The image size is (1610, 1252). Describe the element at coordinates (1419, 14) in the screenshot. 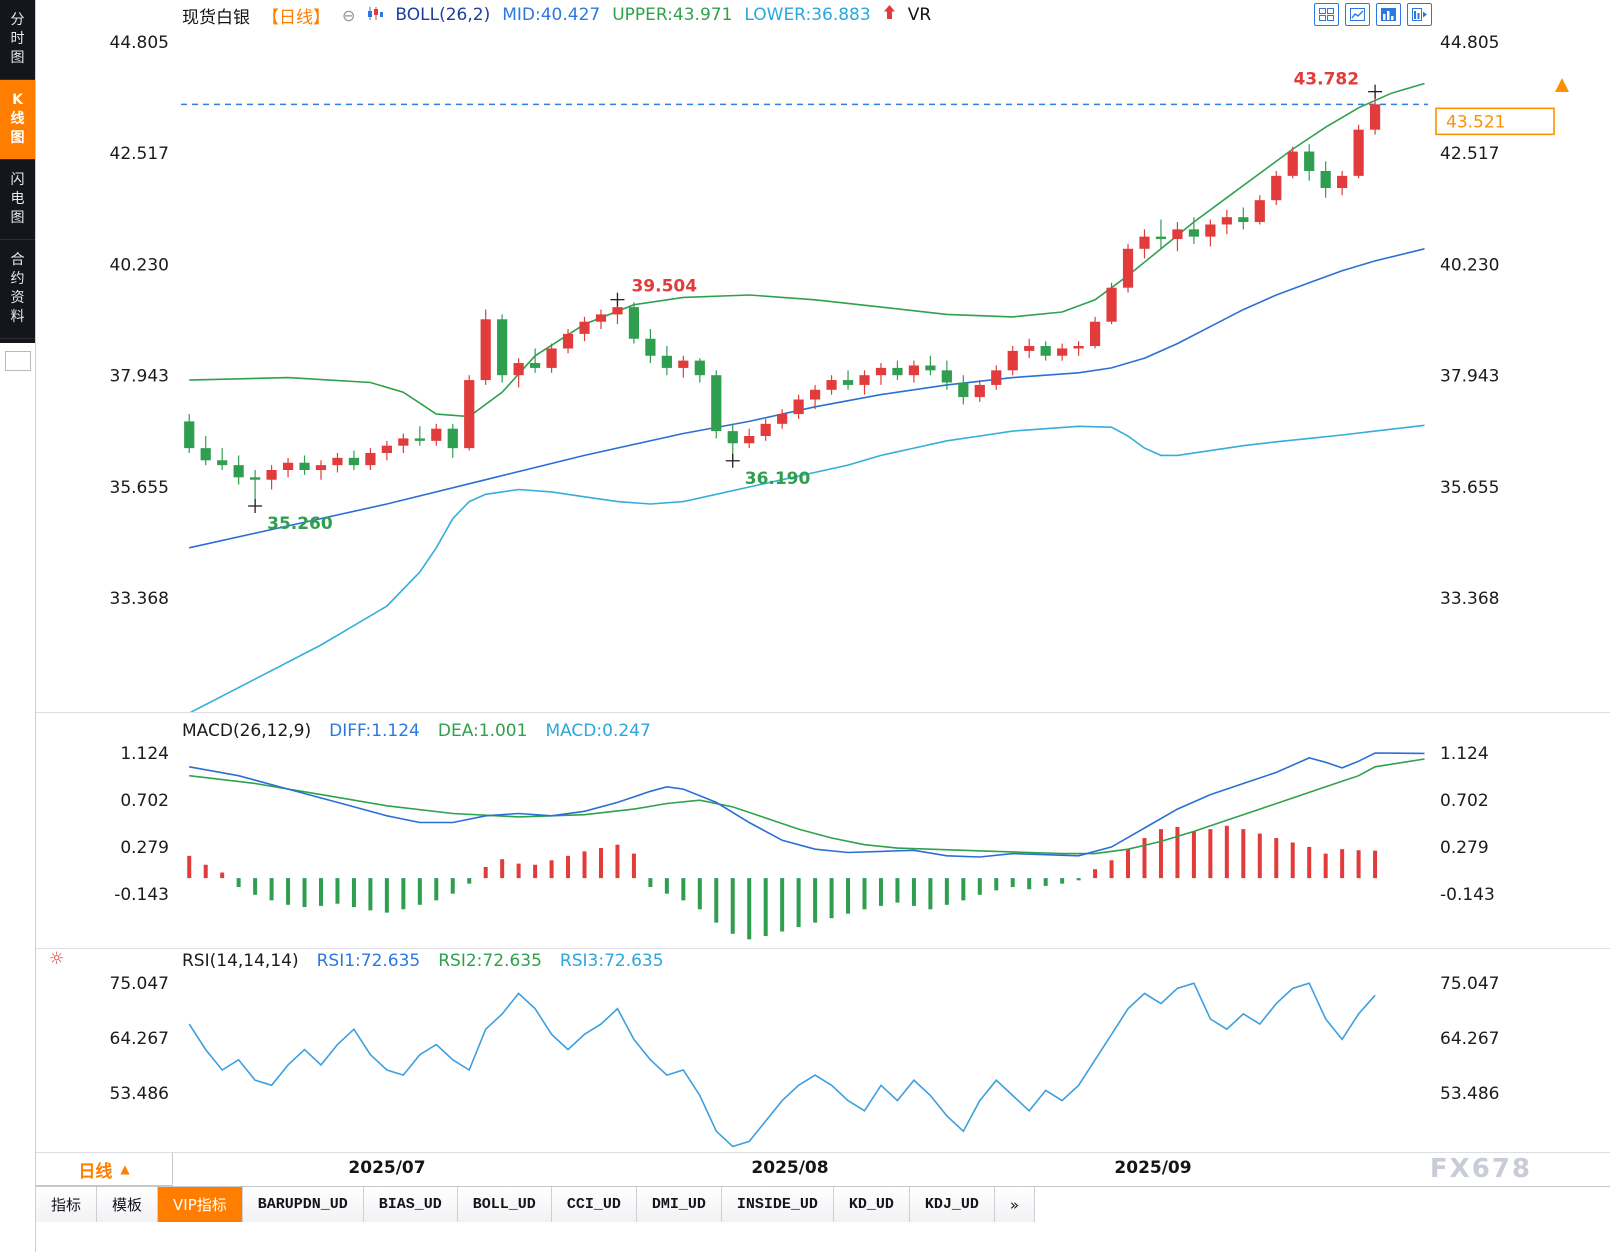

I see `window-split-icon` at that location.